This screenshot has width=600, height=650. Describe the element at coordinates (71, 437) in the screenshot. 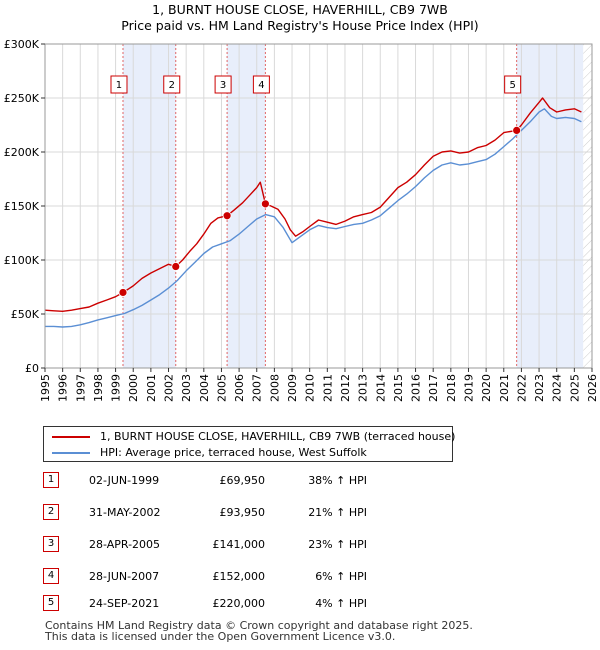

I see `legend-property-swatch` at that location.